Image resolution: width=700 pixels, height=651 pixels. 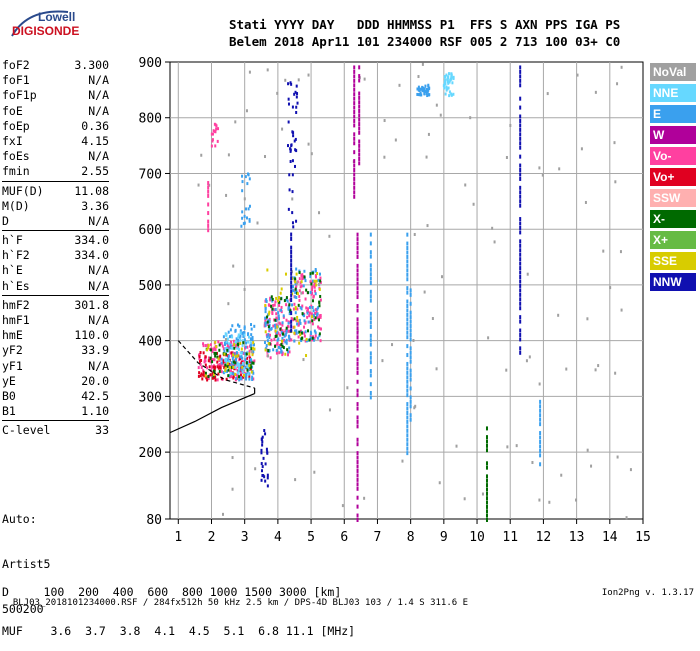 What do you see at coordinates (673, 114) in the screenshot?
I see `legend-item-e: E` at bounding box center [673, 114].